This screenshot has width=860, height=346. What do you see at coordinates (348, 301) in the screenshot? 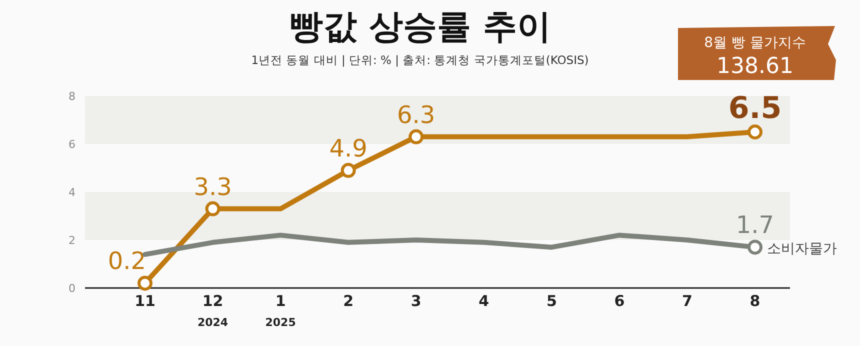
I see `x-tick-label: 2` at bounding box center [348, 301].